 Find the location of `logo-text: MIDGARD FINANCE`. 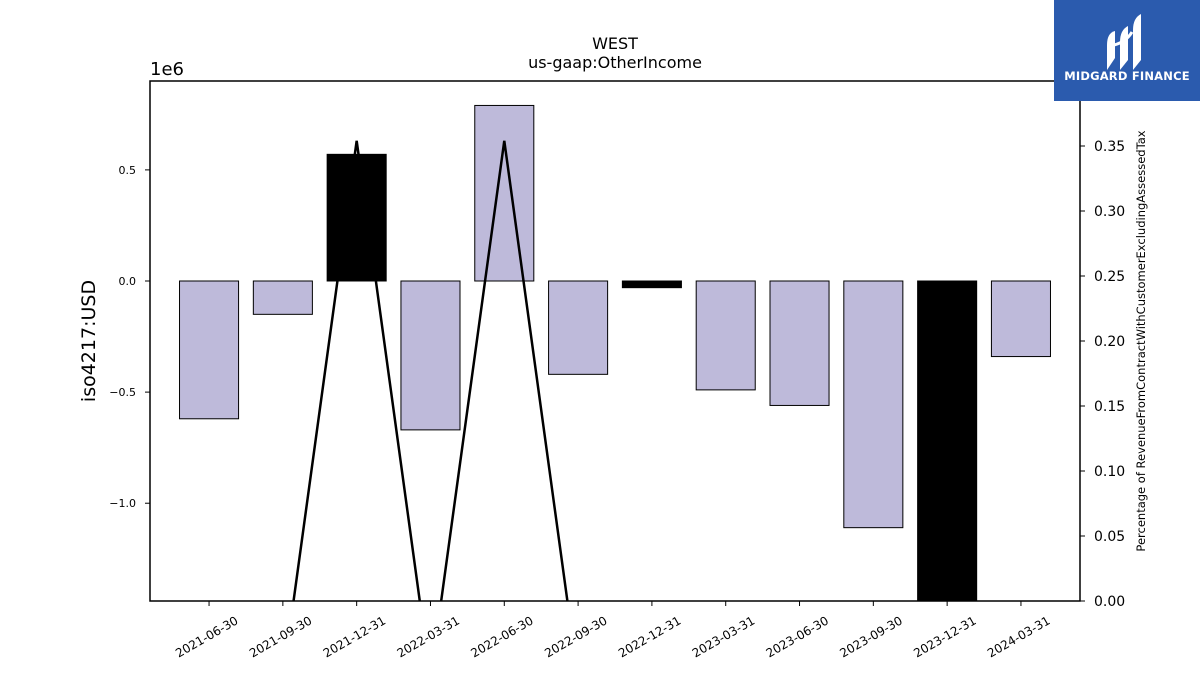

logo-text: MIDGARD FINANCE is located at coordinates (1127, 76).